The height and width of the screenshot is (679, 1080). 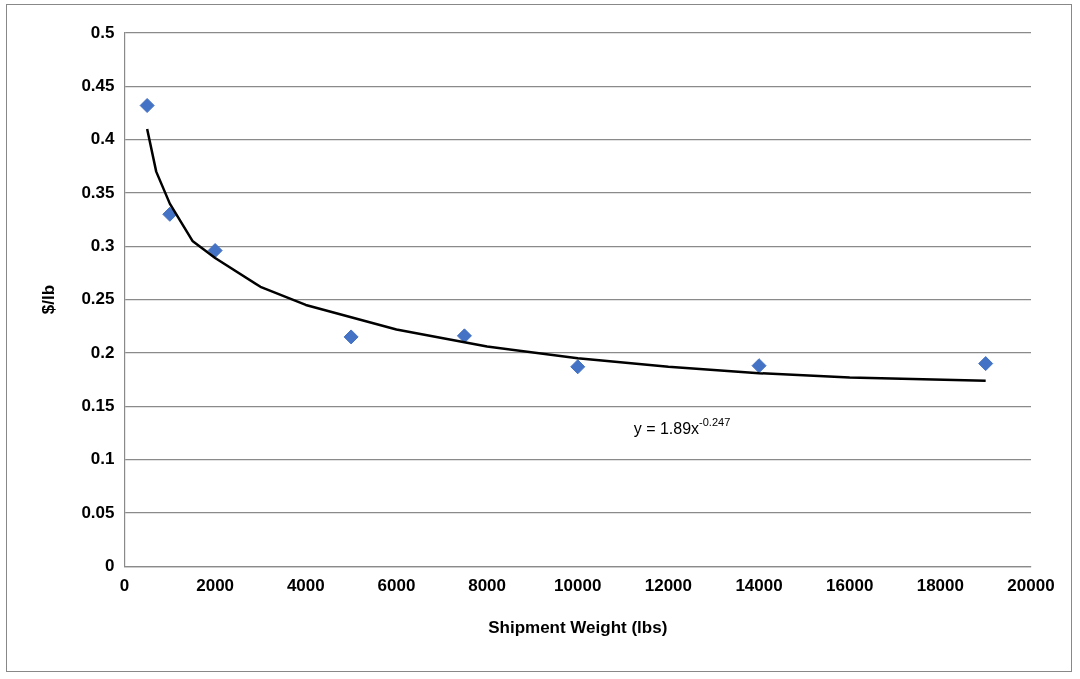 I want to click on y-tick-label: 0.5, so click(x=102, y=32).